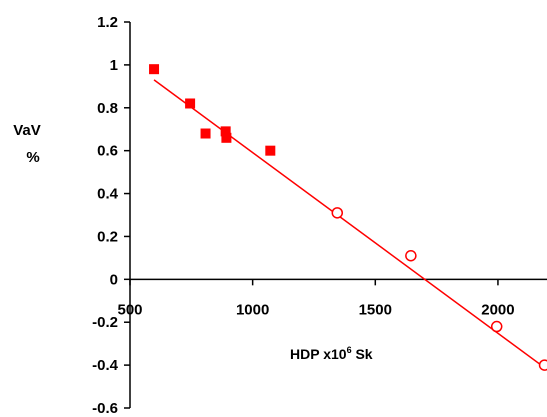 This screenshot has width=547, height=417. What do you see at coordinates (375, 309) in the screenshot?
I see `x-tick-label: 1500` at bounding box center [375, 309].